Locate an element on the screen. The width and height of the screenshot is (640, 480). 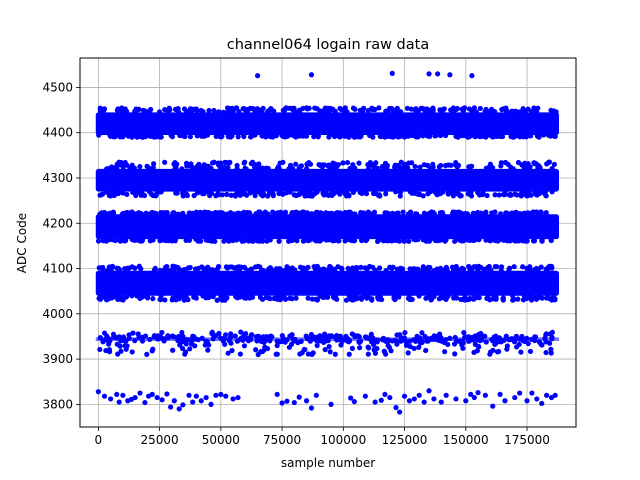
y-tick-label: 3800 is located at coordinates (57, 404).